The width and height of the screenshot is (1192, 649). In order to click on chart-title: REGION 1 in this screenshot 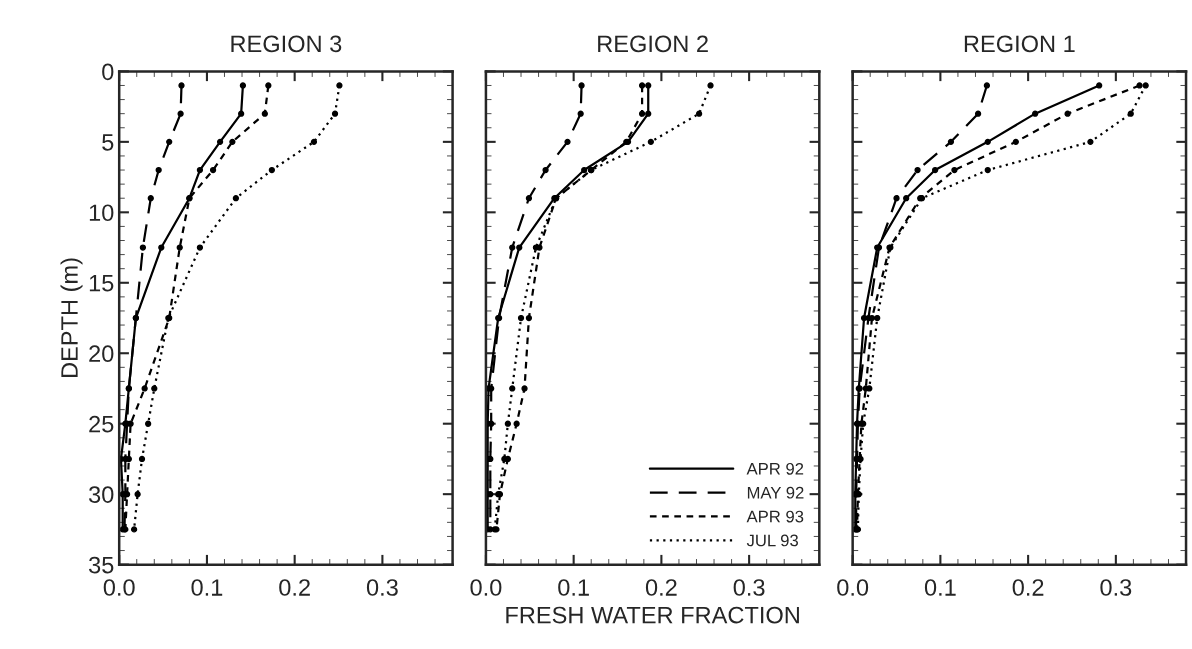, I will do `click(1019, 44)`.